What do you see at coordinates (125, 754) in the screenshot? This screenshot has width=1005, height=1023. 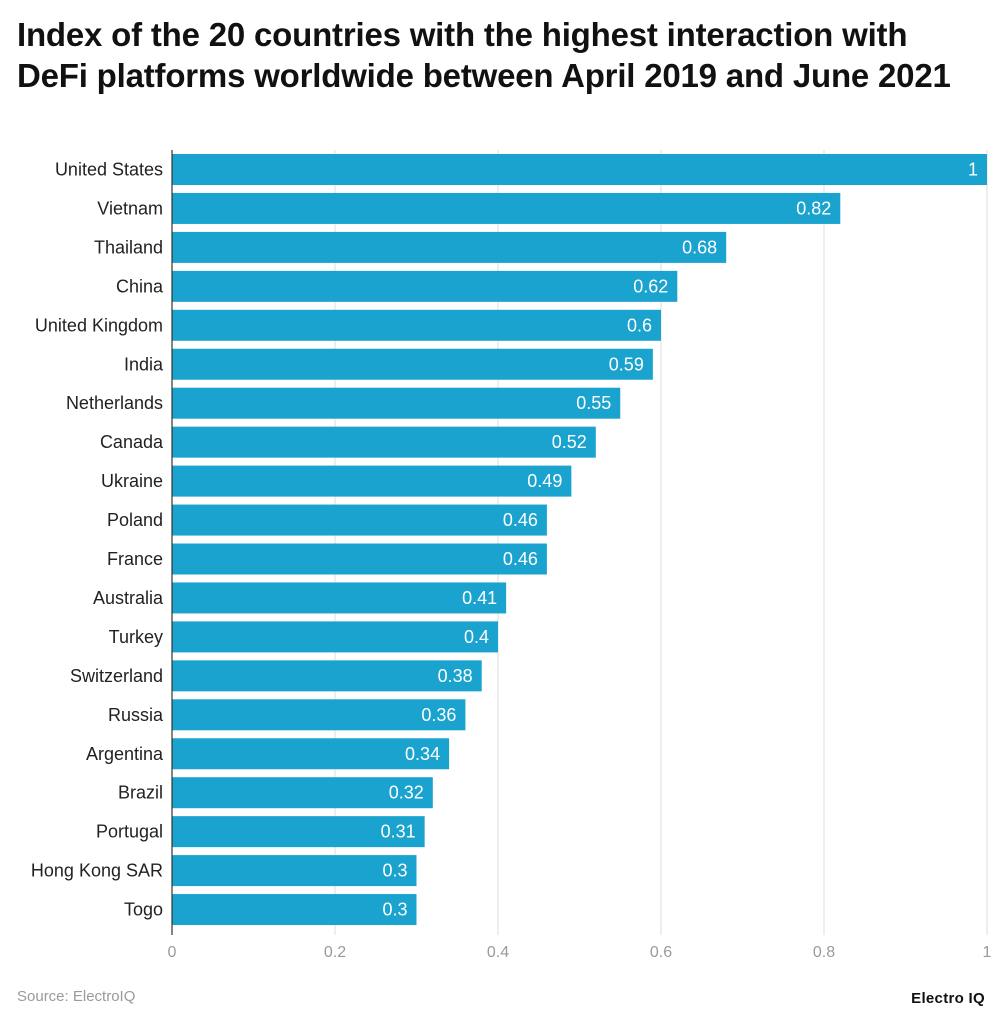 I see `category-label: Argentina` at bounding box center [125, 754].